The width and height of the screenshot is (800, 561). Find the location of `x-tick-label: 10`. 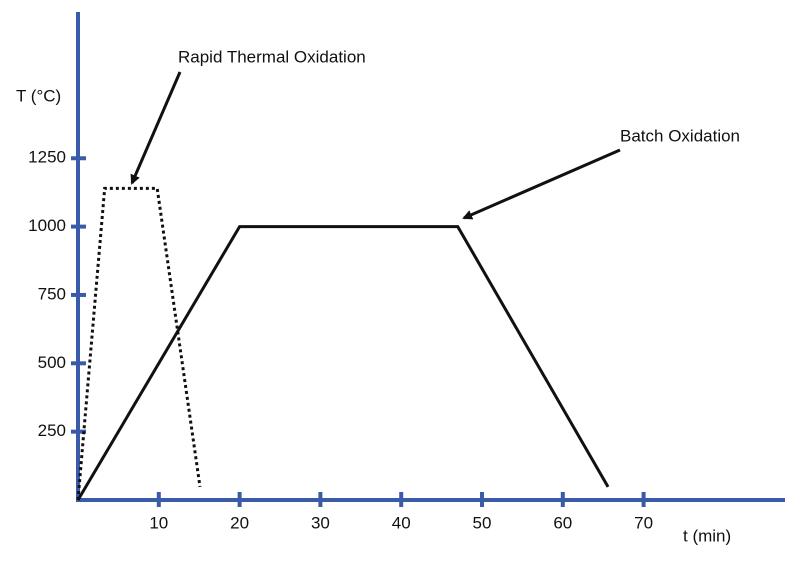

x-tick-label: 10 is located at coordinates (158, 522).